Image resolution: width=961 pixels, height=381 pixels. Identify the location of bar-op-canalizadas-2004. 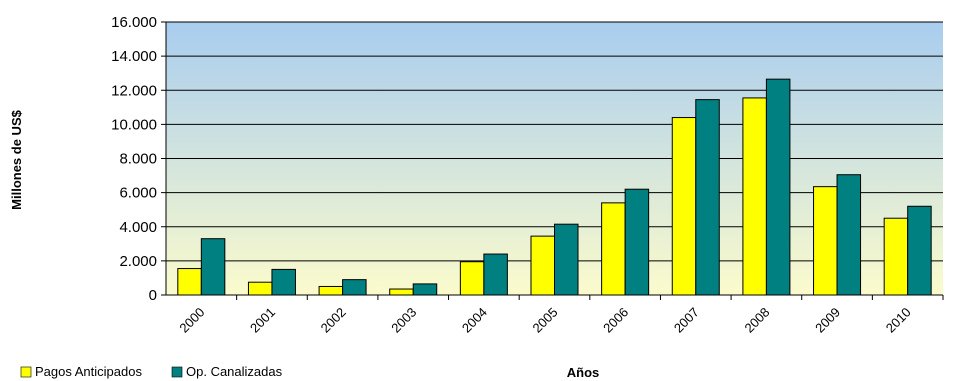
(495, 274).